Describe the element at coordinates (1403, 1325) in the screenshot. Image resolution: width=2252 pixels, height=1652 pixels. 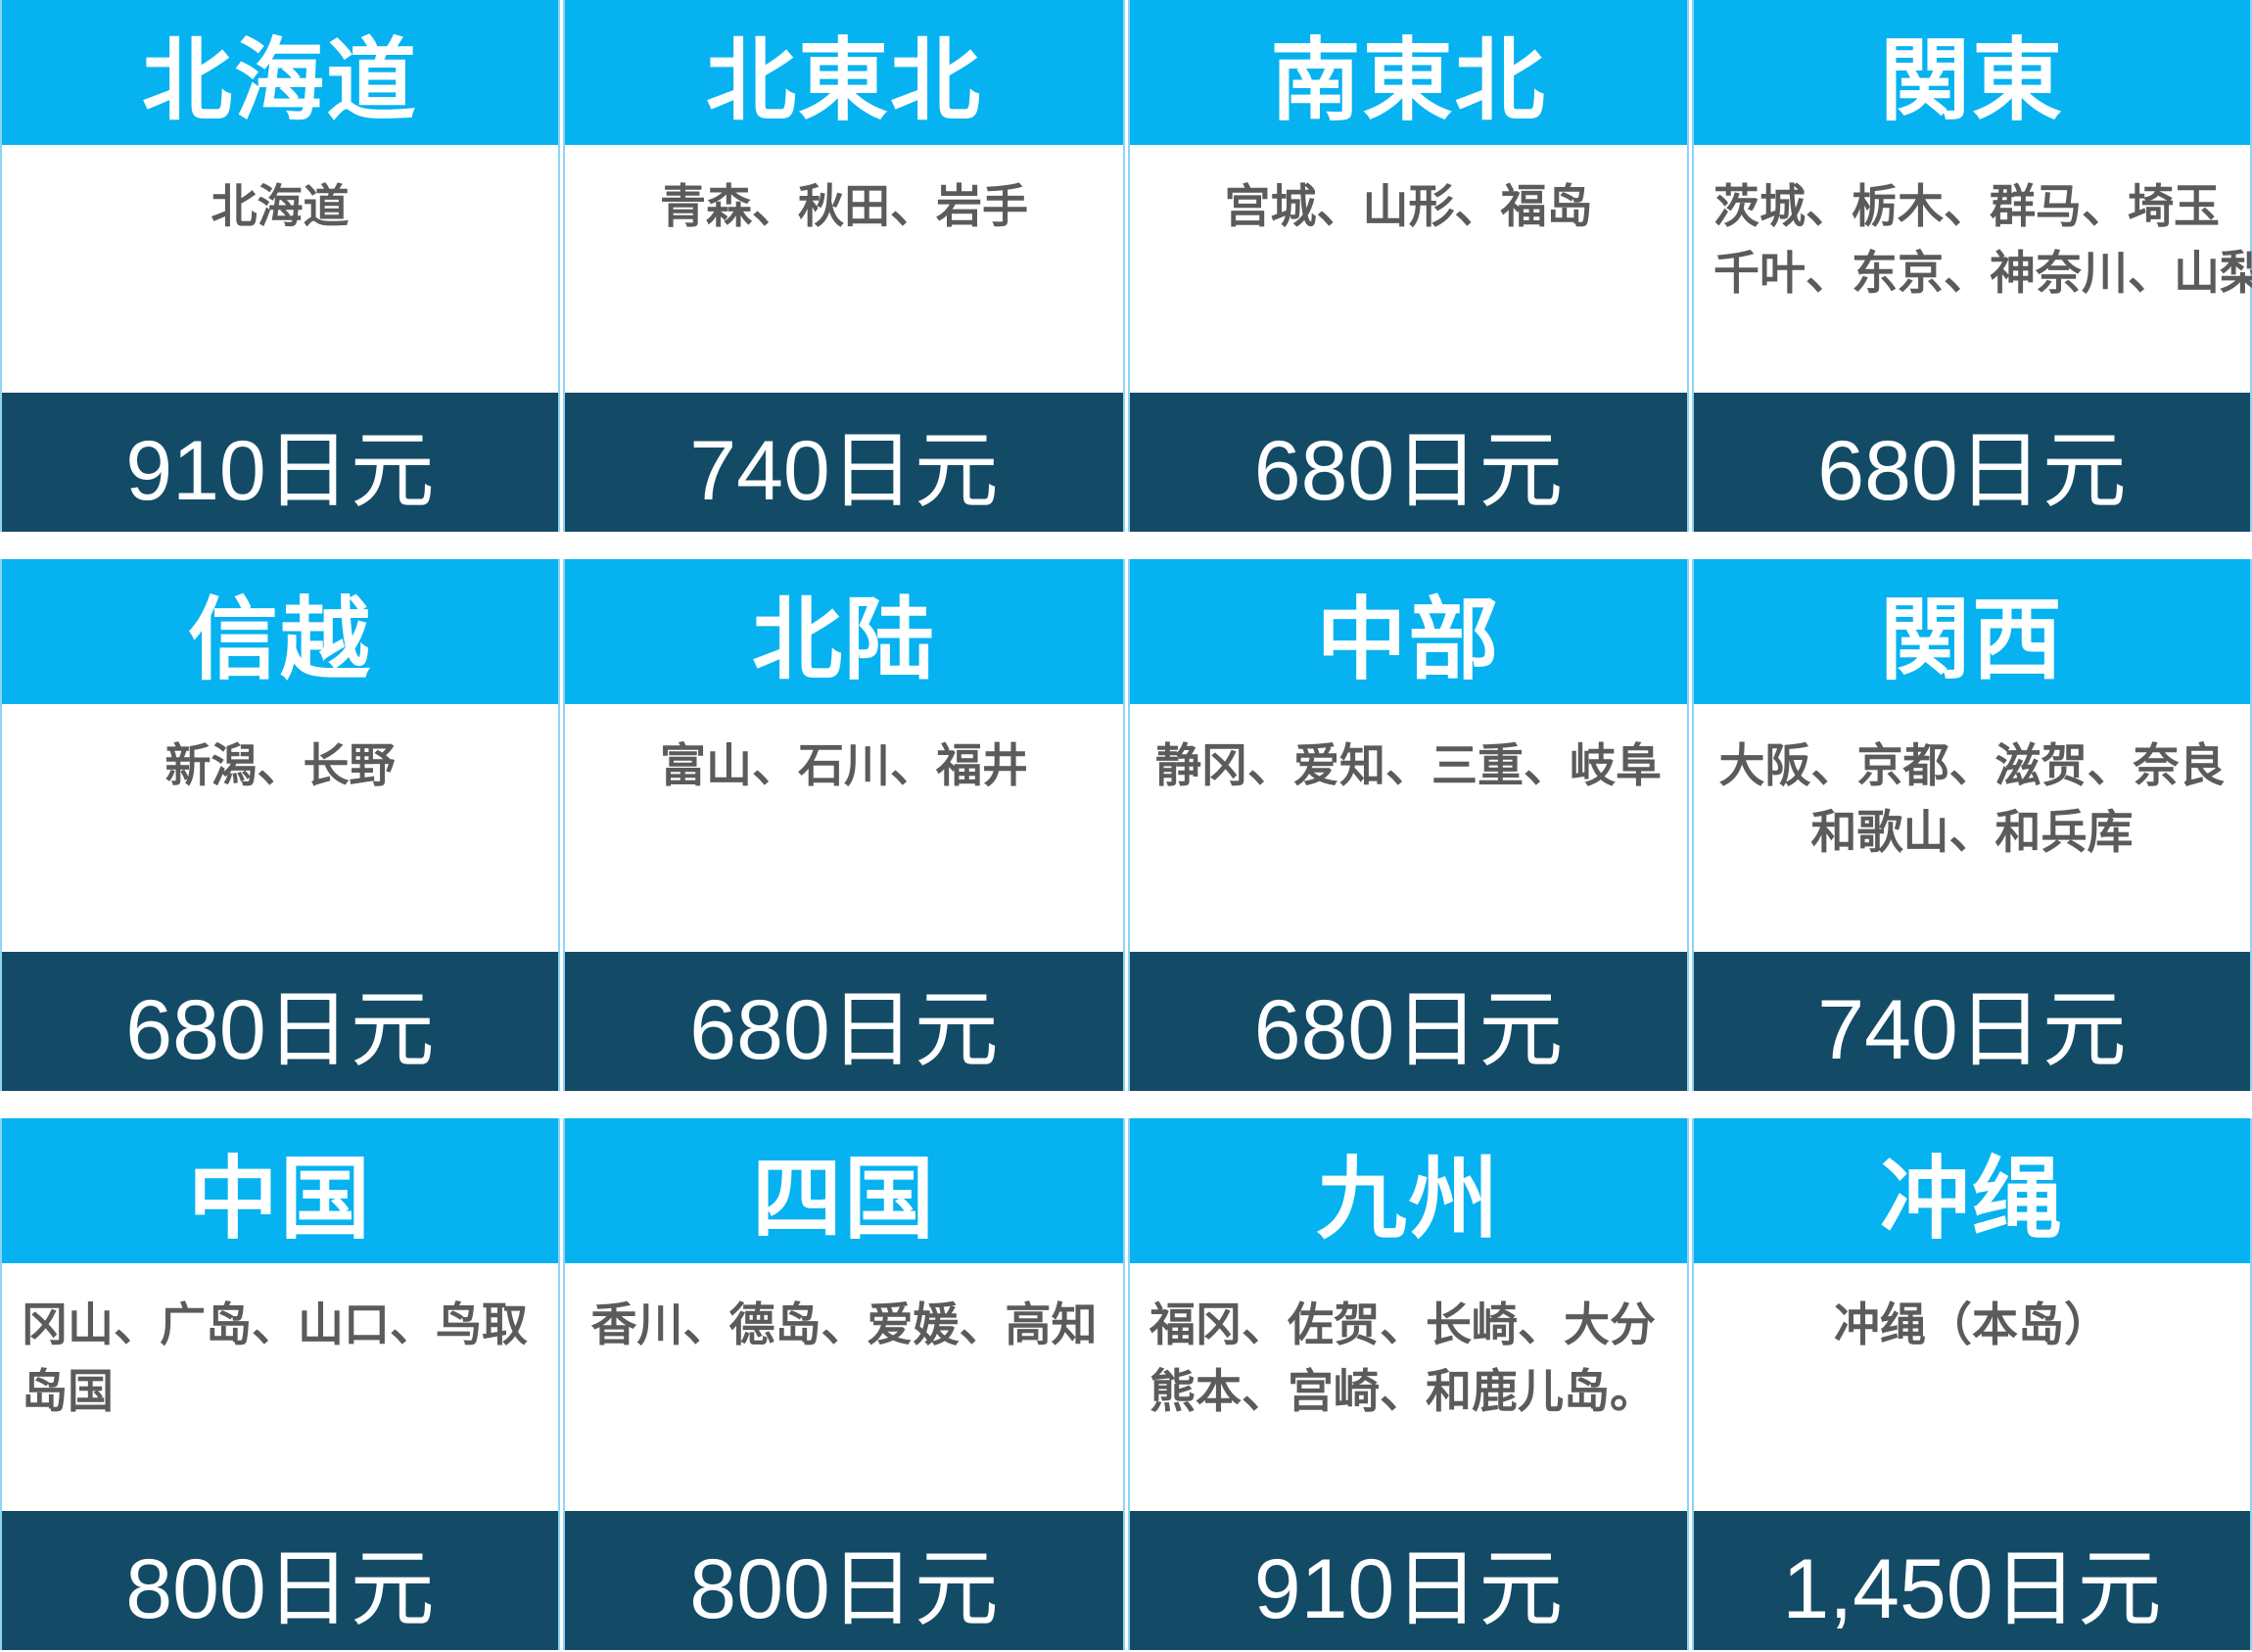
I see `prefecture-line: 福冈、佐贺、长崎、大分` at that location.